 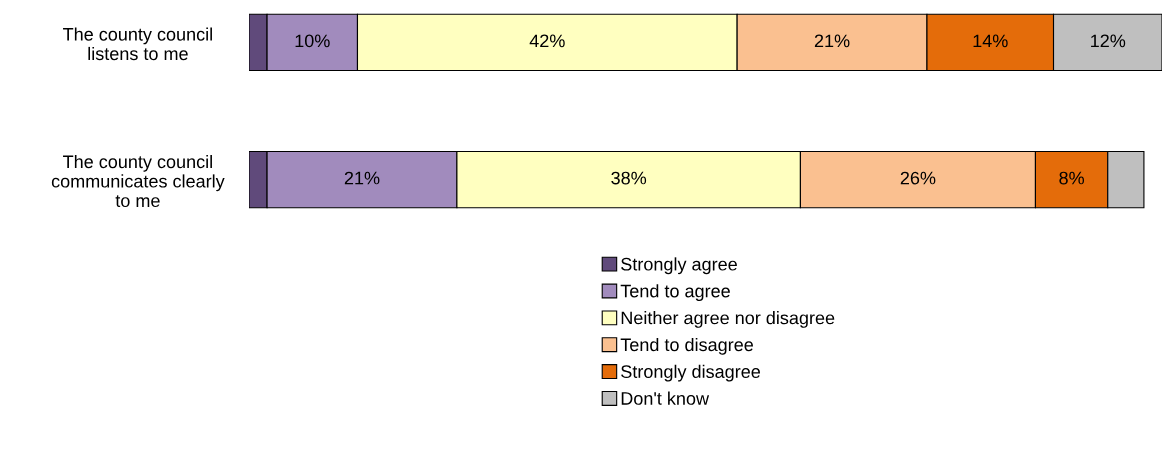 What do you see at coordinates (547, 41) in the screenshot?
I see `data-label: 42%` at bounding box center [547, 41].